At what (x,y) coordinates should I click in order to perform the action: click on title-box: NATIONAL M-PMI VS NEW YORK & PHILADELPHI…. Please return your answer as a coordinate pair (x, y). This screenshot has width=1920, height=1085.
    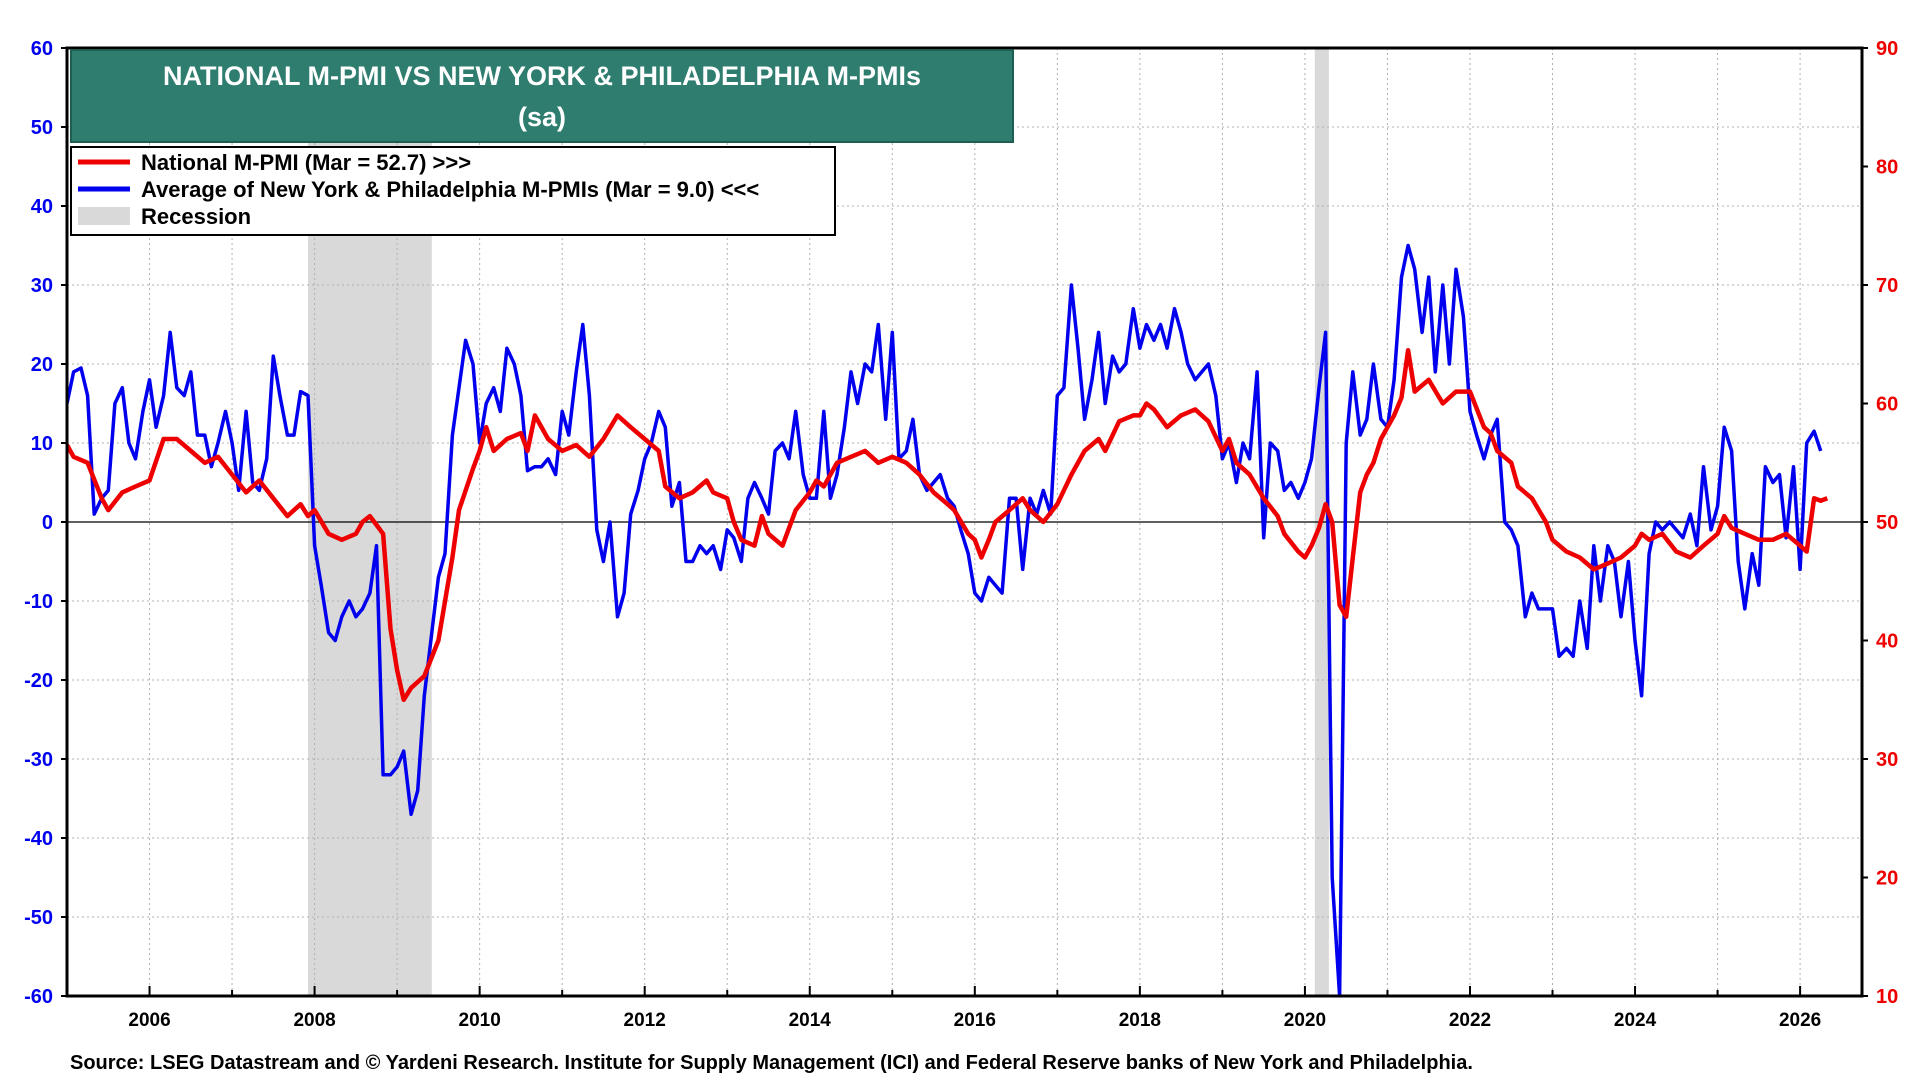
    Looking at the image, I should click on (542, 96).